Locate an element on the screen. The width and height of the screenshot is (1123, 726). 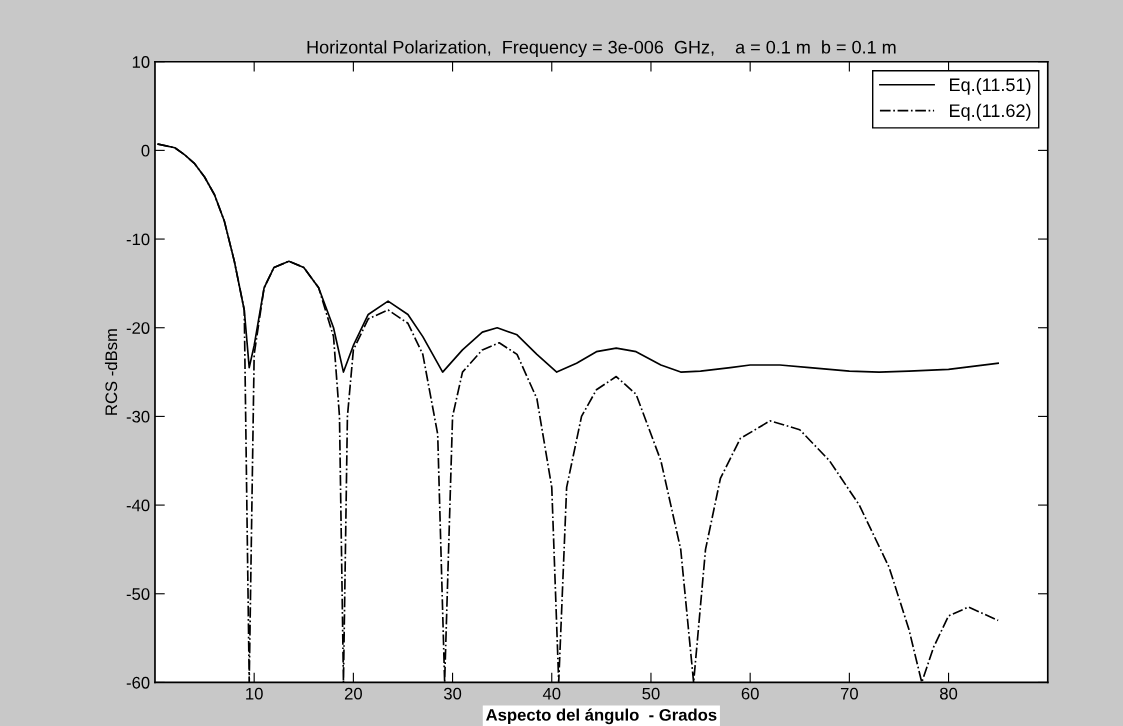
legend-label: Eq.(11.51) is located at coordinates (990, 86).